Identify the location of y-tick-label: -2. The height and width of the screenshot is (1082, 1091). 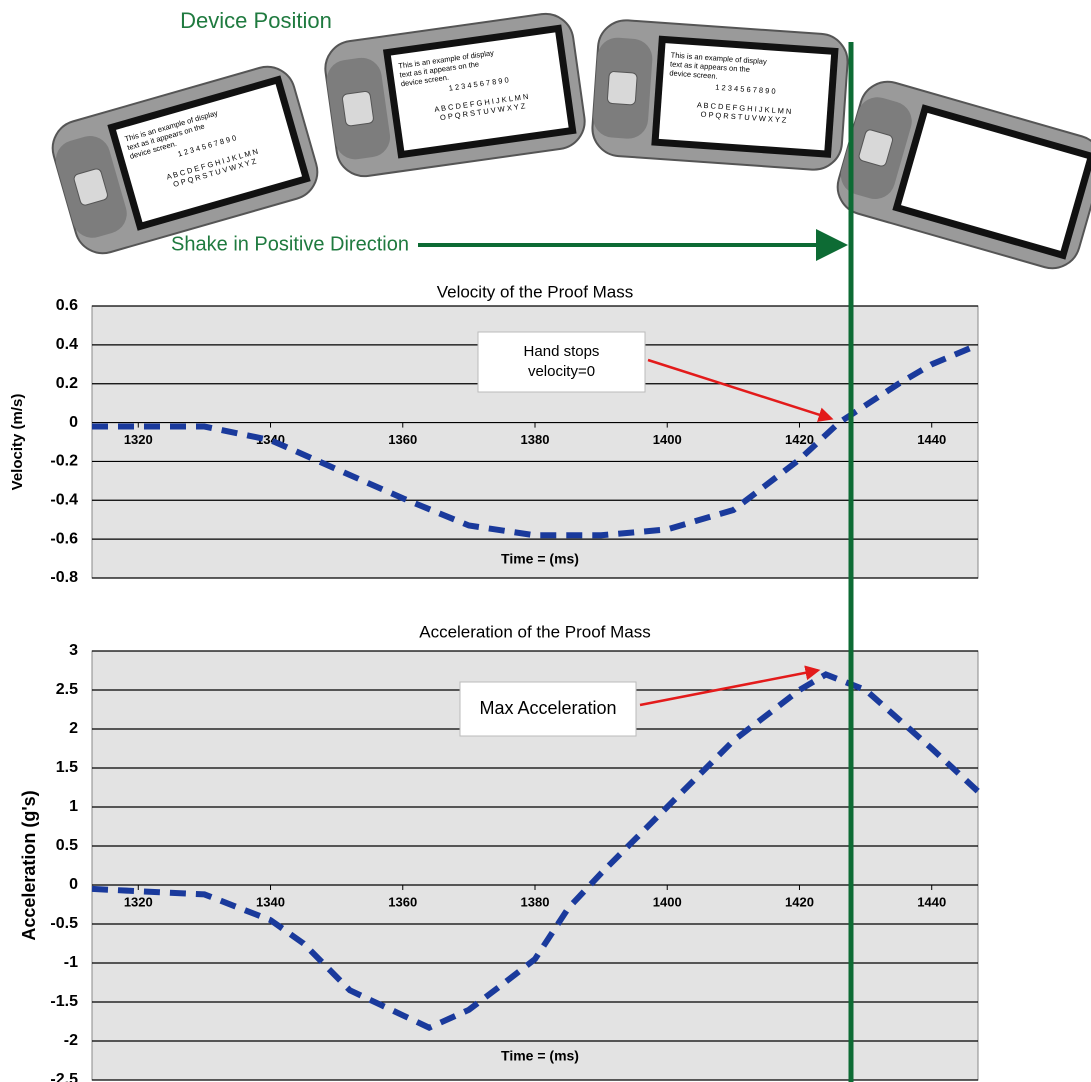
(71, 1040).